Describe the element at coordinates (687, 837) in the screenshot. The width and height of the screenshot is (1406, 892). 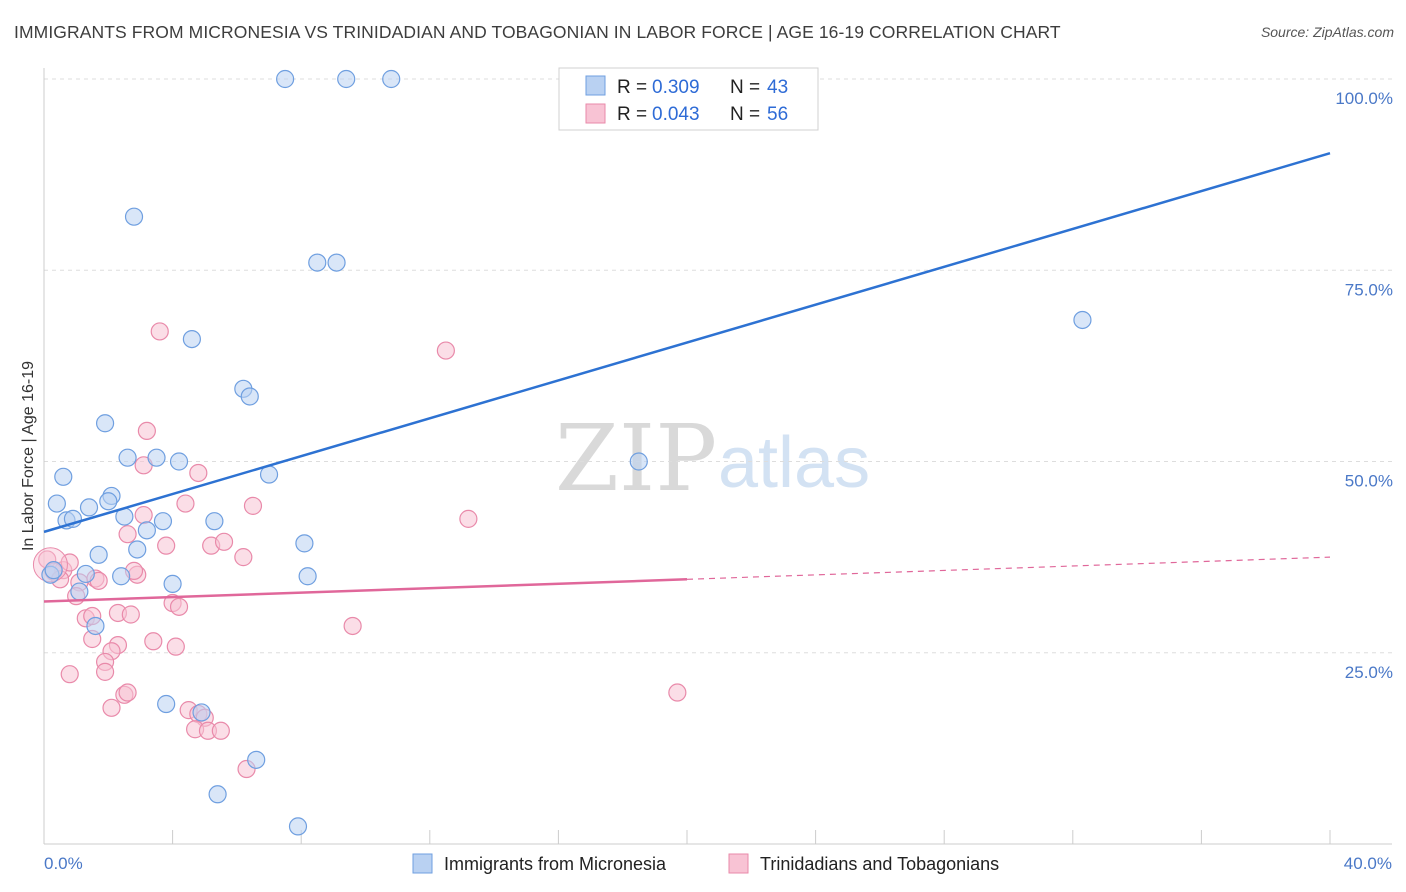
I see `x-ticks` at that location.